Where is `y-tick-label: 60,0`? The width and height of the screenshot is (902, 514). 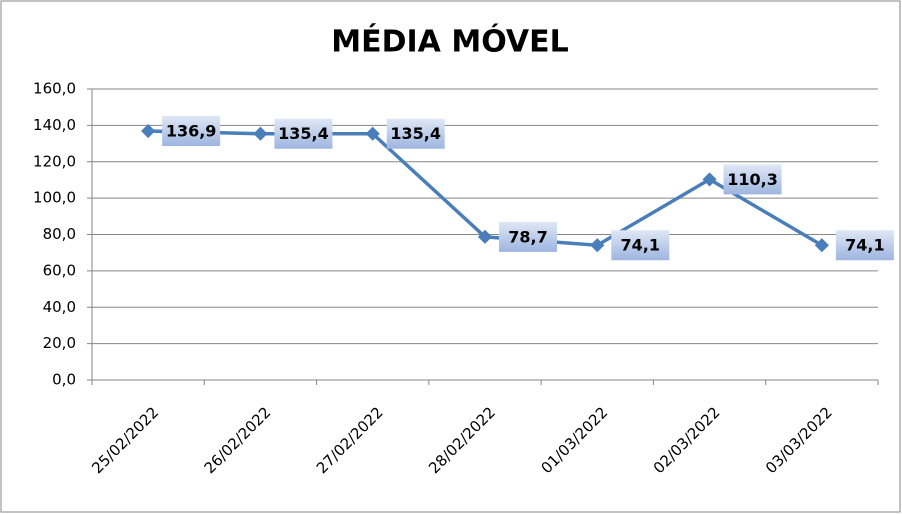 y-tick-label: 60,0 is located at coordinates (59, 270).